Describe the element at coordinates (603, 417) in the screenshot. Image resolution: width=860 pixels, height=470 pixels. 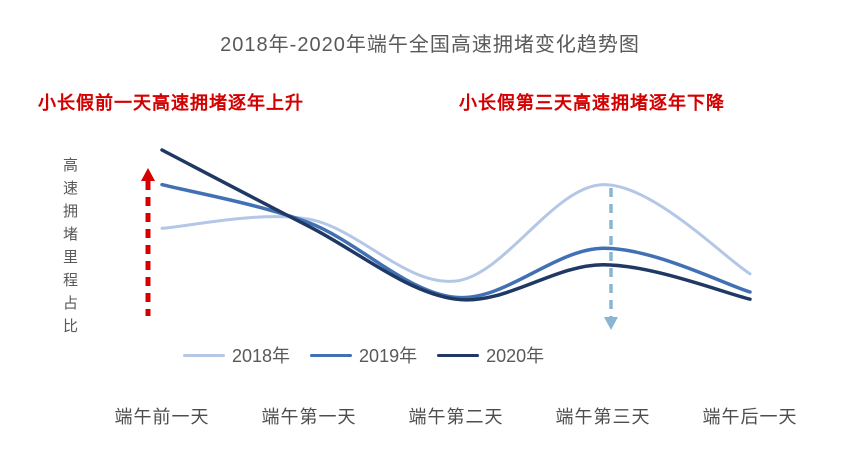
I see `x-axis-label-day3: 端午第三天` at that location.